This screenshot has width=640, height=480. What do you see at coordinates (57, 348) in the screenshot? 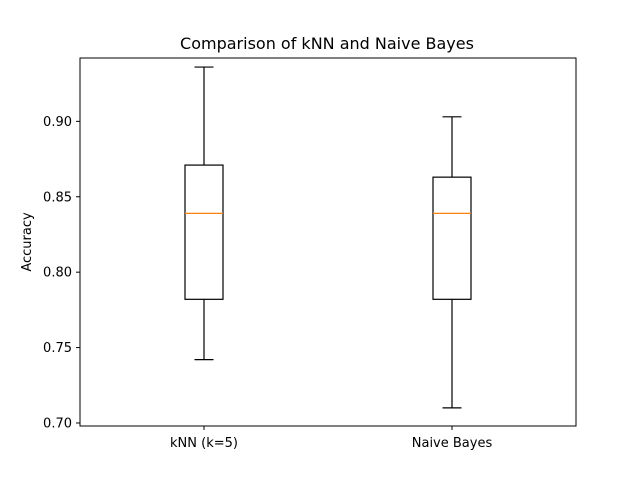
I see `y-tick-label: 0.75` at bounding box center [57, 348].